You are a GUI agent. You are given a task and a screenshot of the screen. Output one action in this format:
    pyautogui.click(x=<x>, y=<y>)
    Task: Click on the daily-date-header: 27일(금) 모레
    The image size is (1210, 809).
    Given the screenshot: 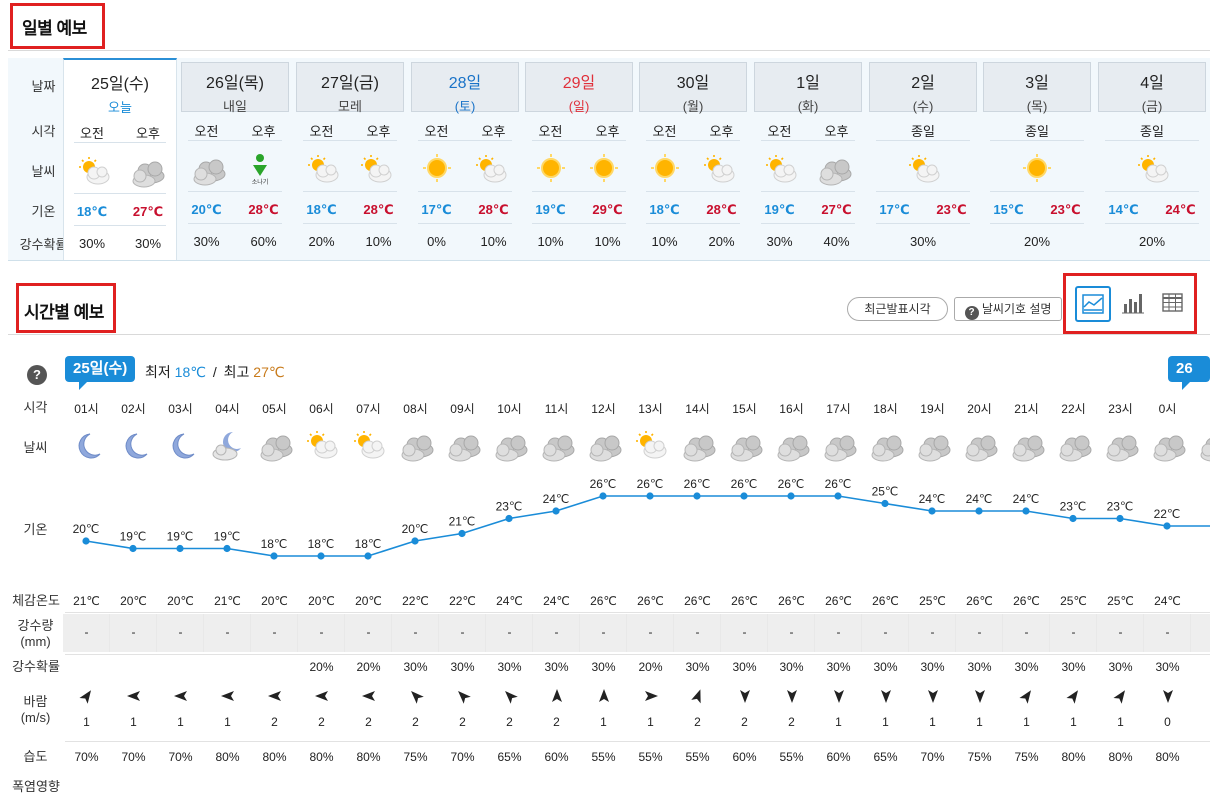 What is the action you would take?
    pyautogui.click(x=350, y=88)
    